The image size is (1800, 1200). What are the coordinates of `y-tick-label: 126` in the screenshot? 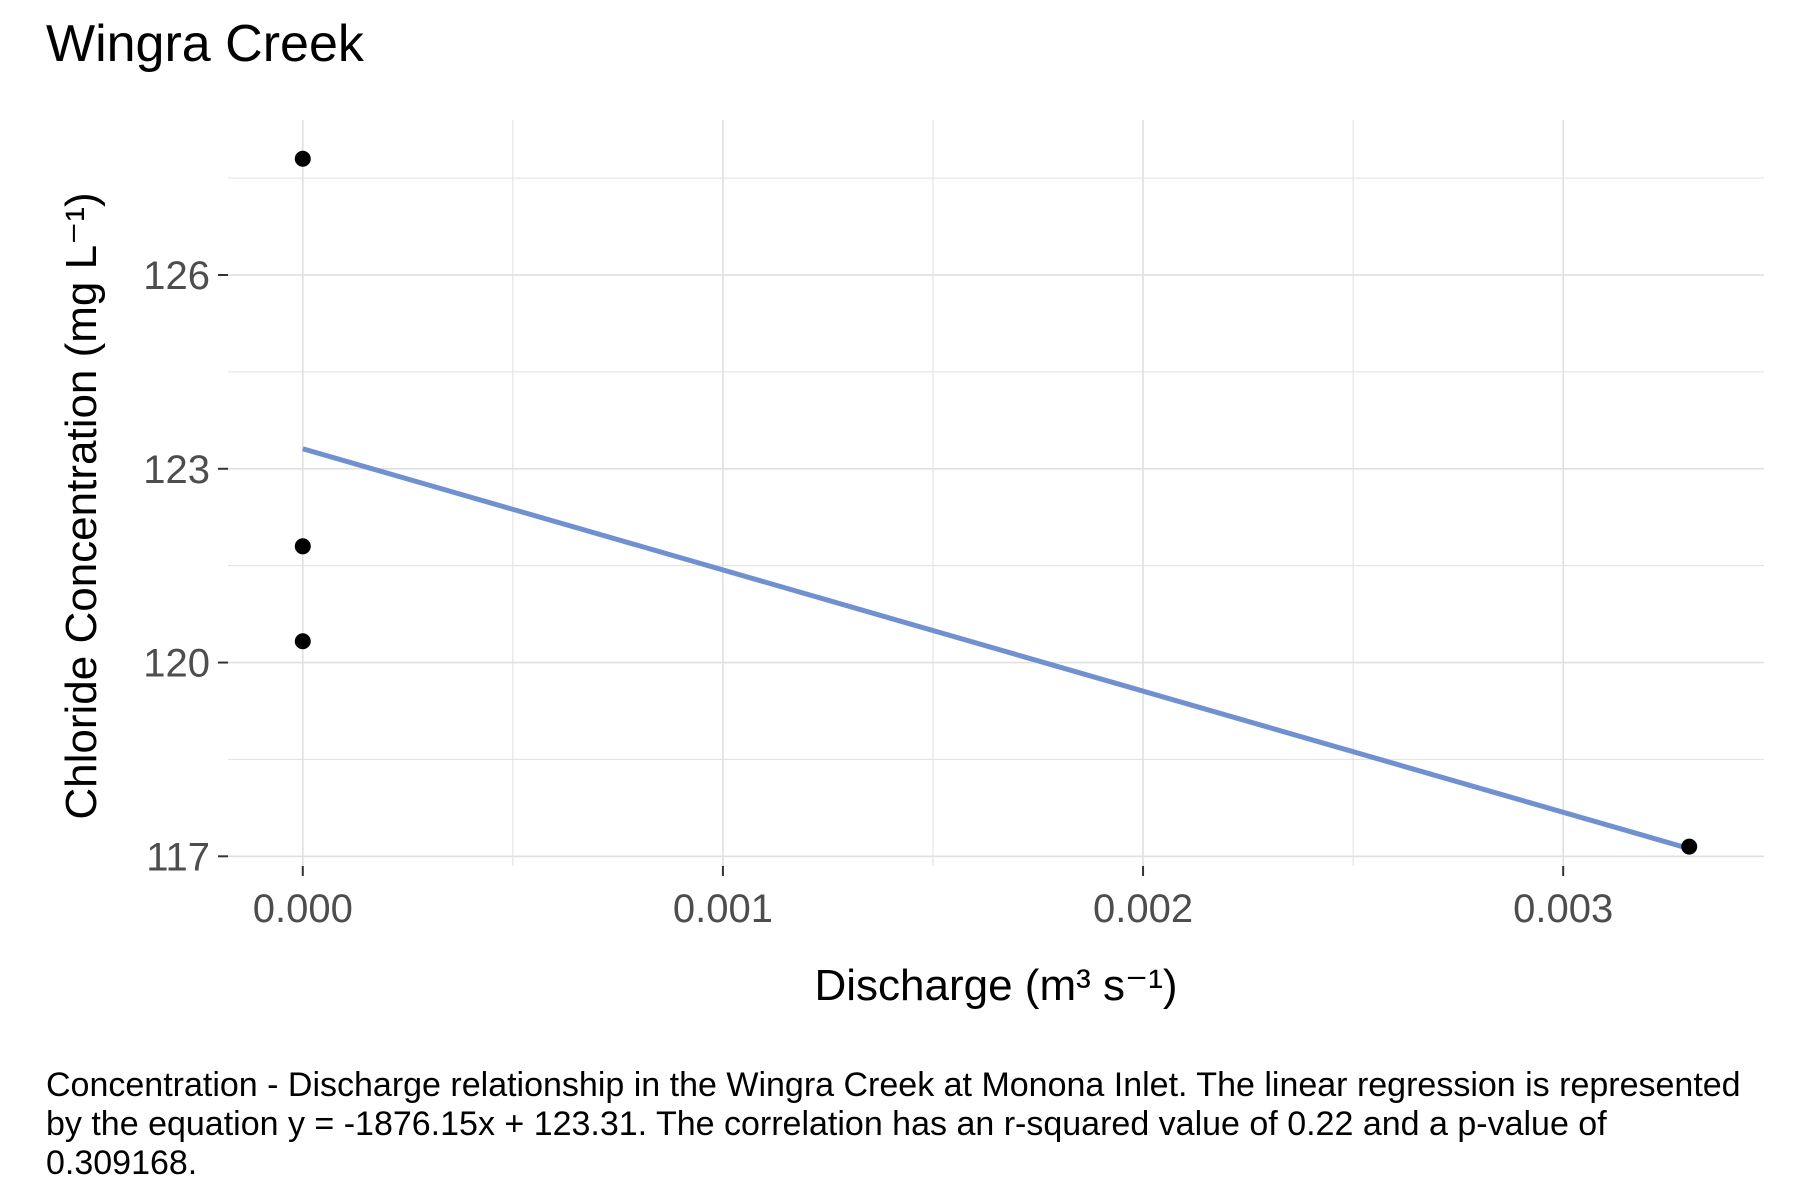 It's located at (176, 276).